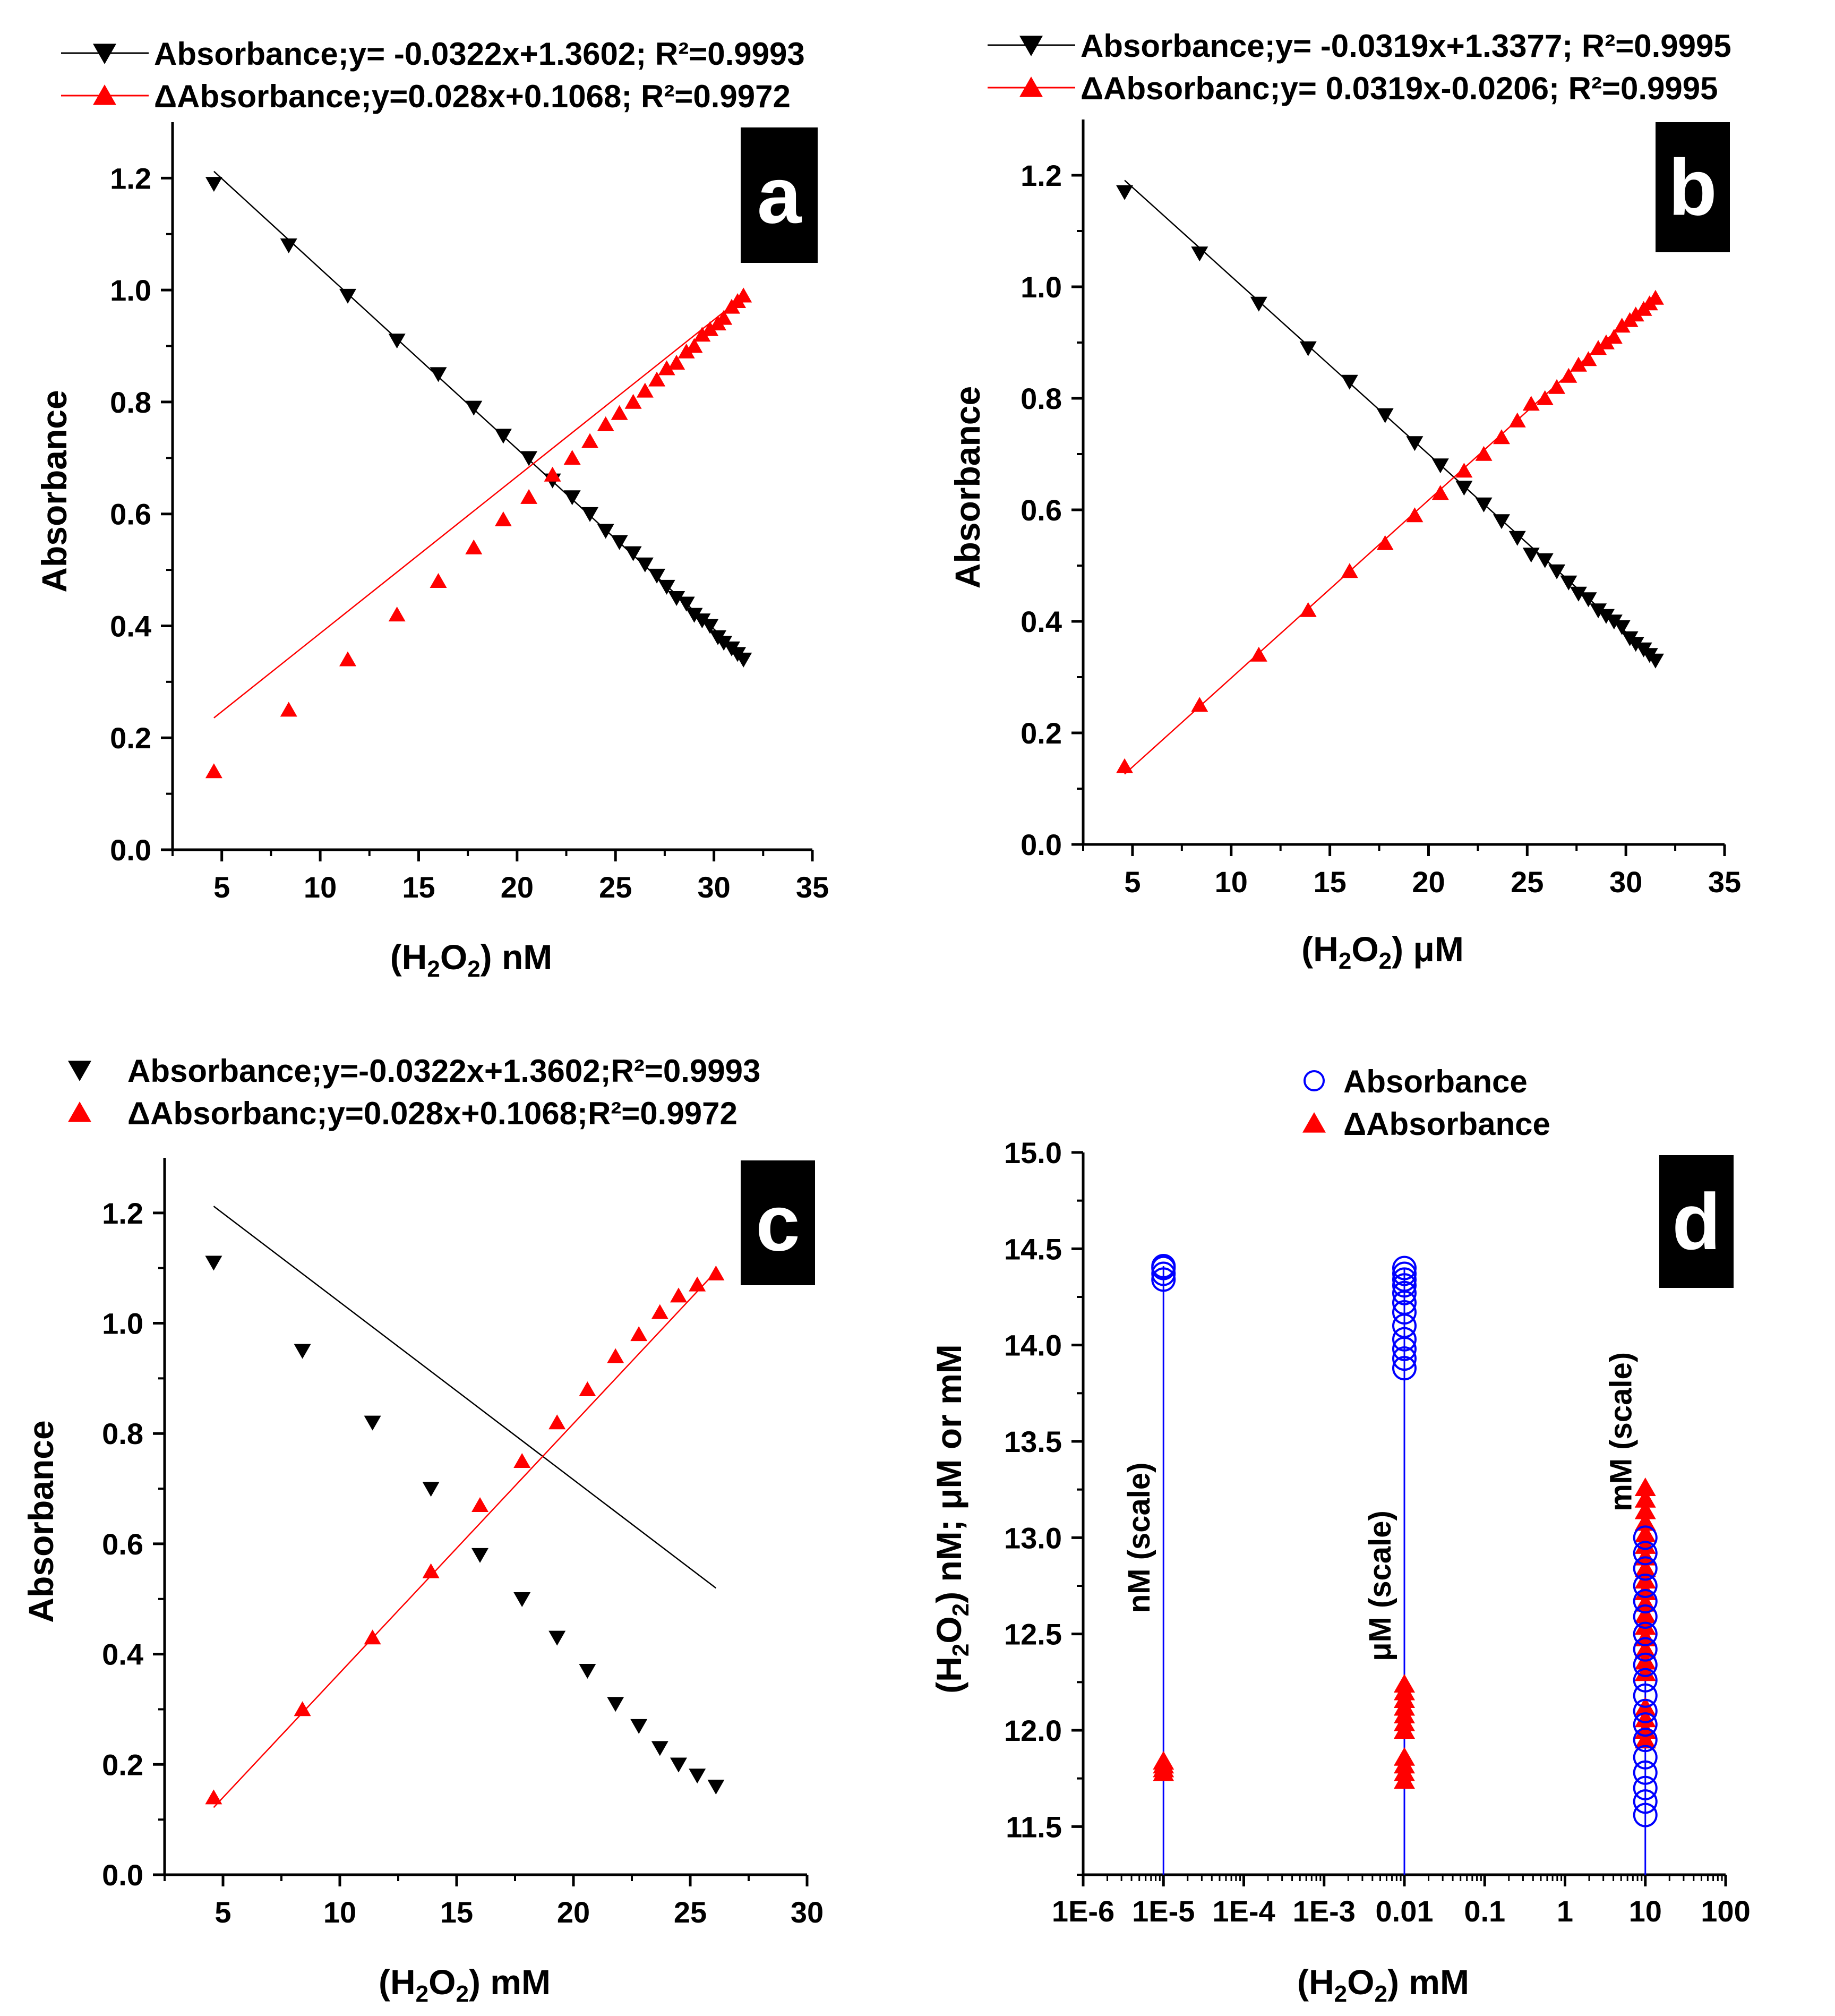  What do you see at coordinates (320, 887) in the screenshot?
I see `panel-a-xtick-label: 10` at bounding box center [320, 887].